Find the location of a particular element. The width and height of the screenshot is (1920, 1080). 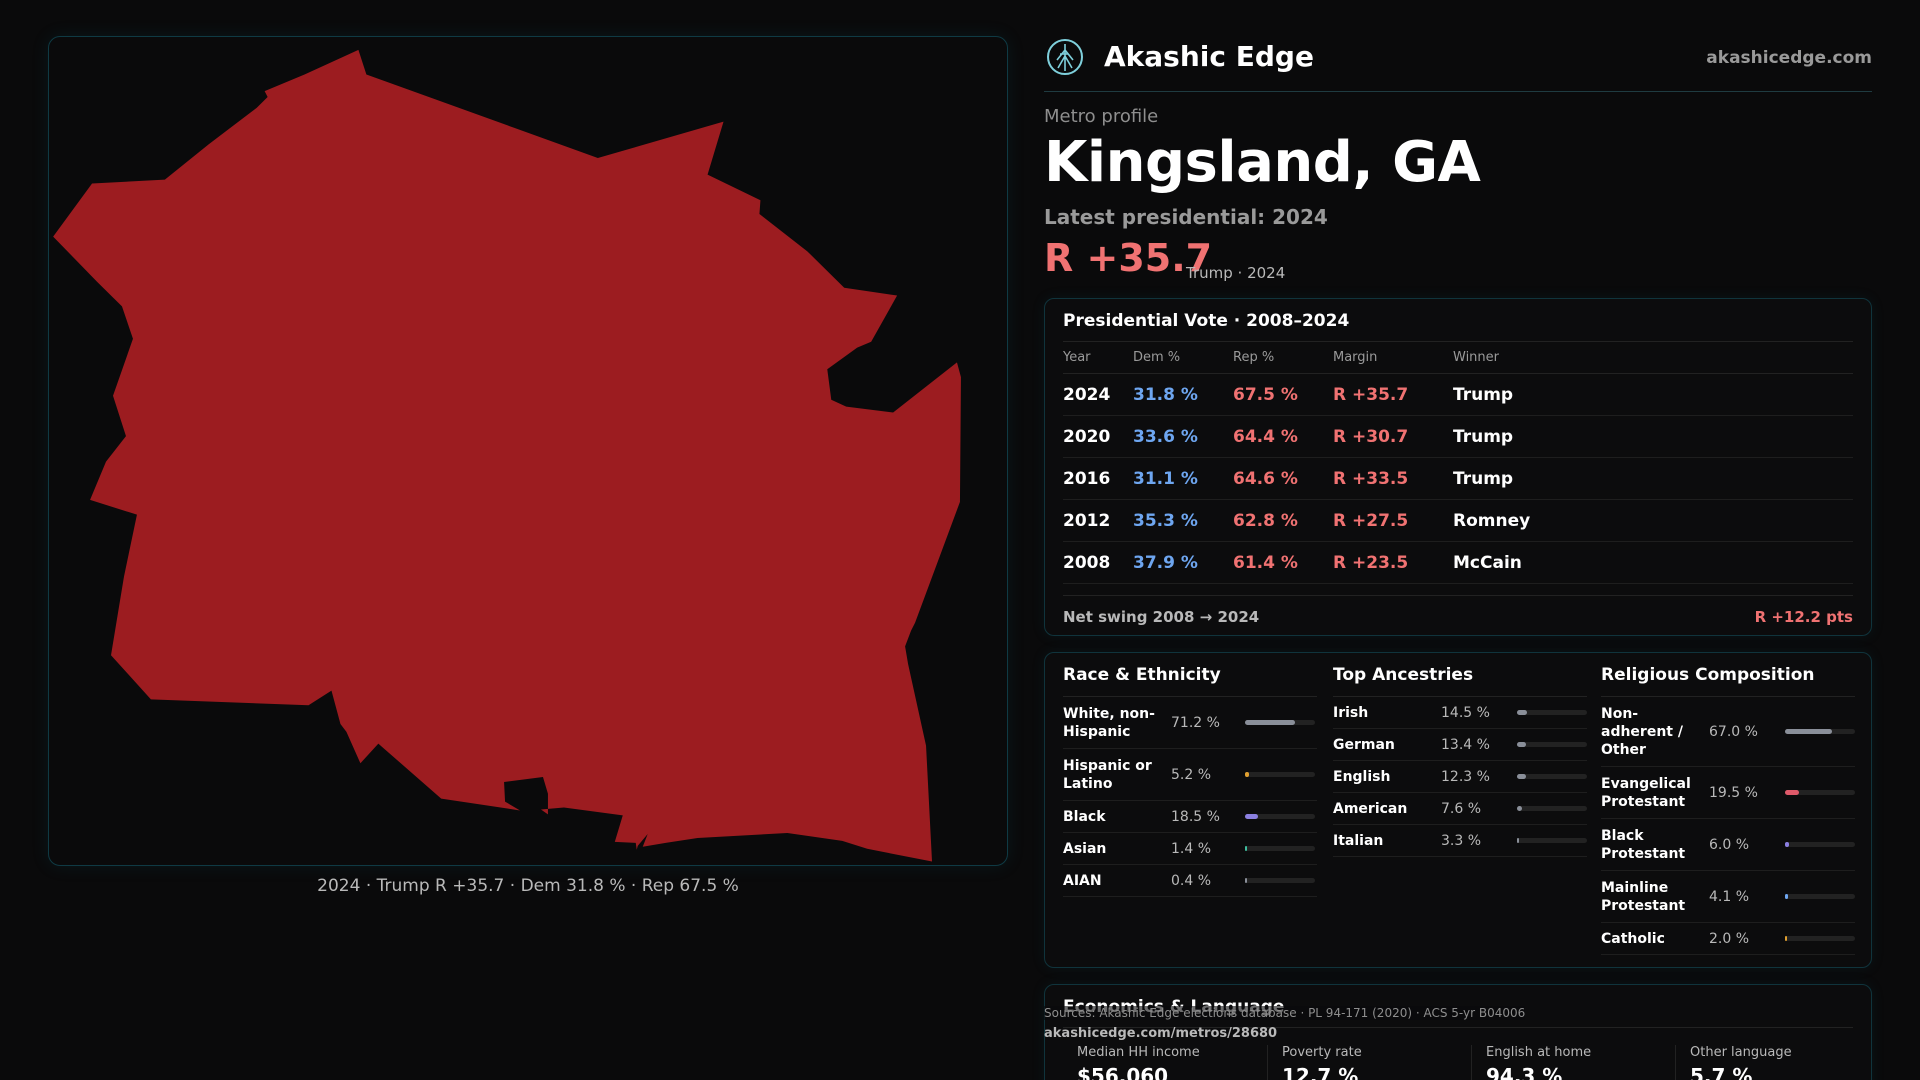

cell-year: 2016 is located at coordinates (1098, 478).